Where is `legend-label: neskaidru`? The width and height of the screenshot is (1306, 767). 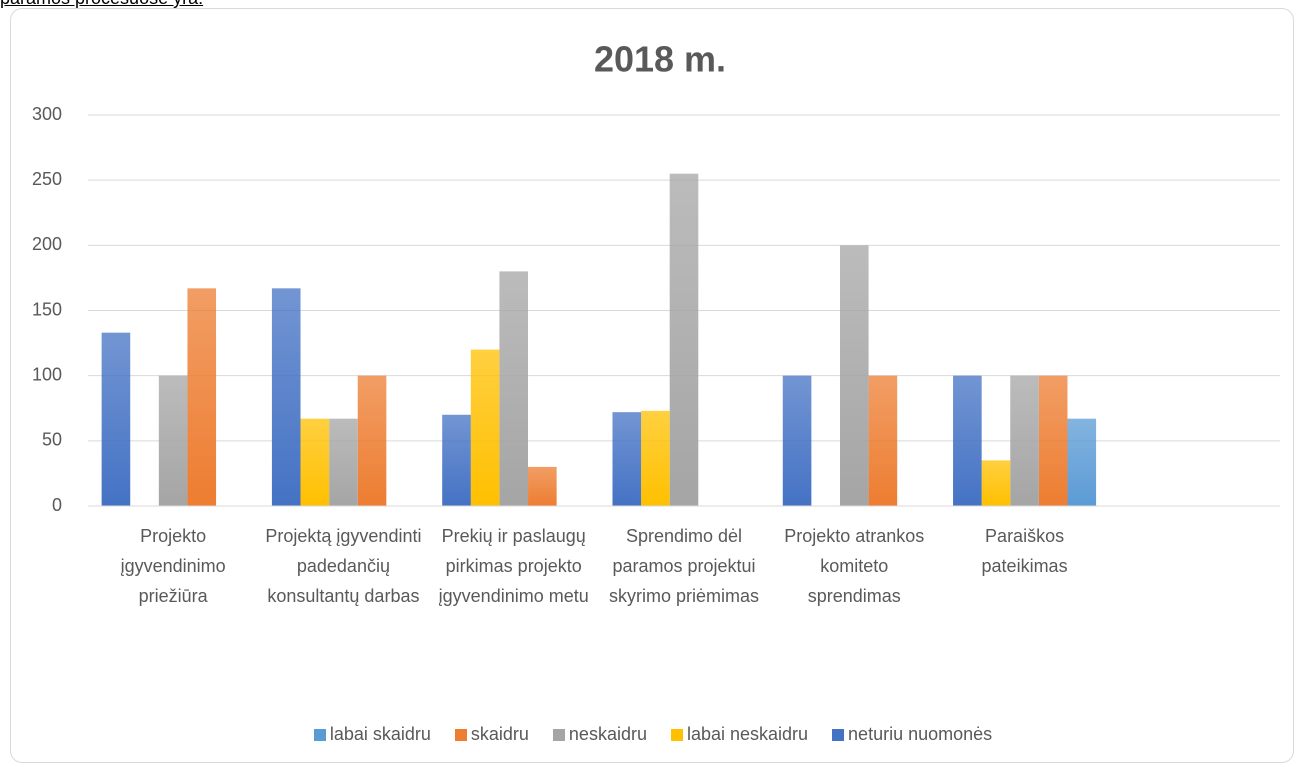 legend-label: neskaidru is located at coordinates (607, 734).